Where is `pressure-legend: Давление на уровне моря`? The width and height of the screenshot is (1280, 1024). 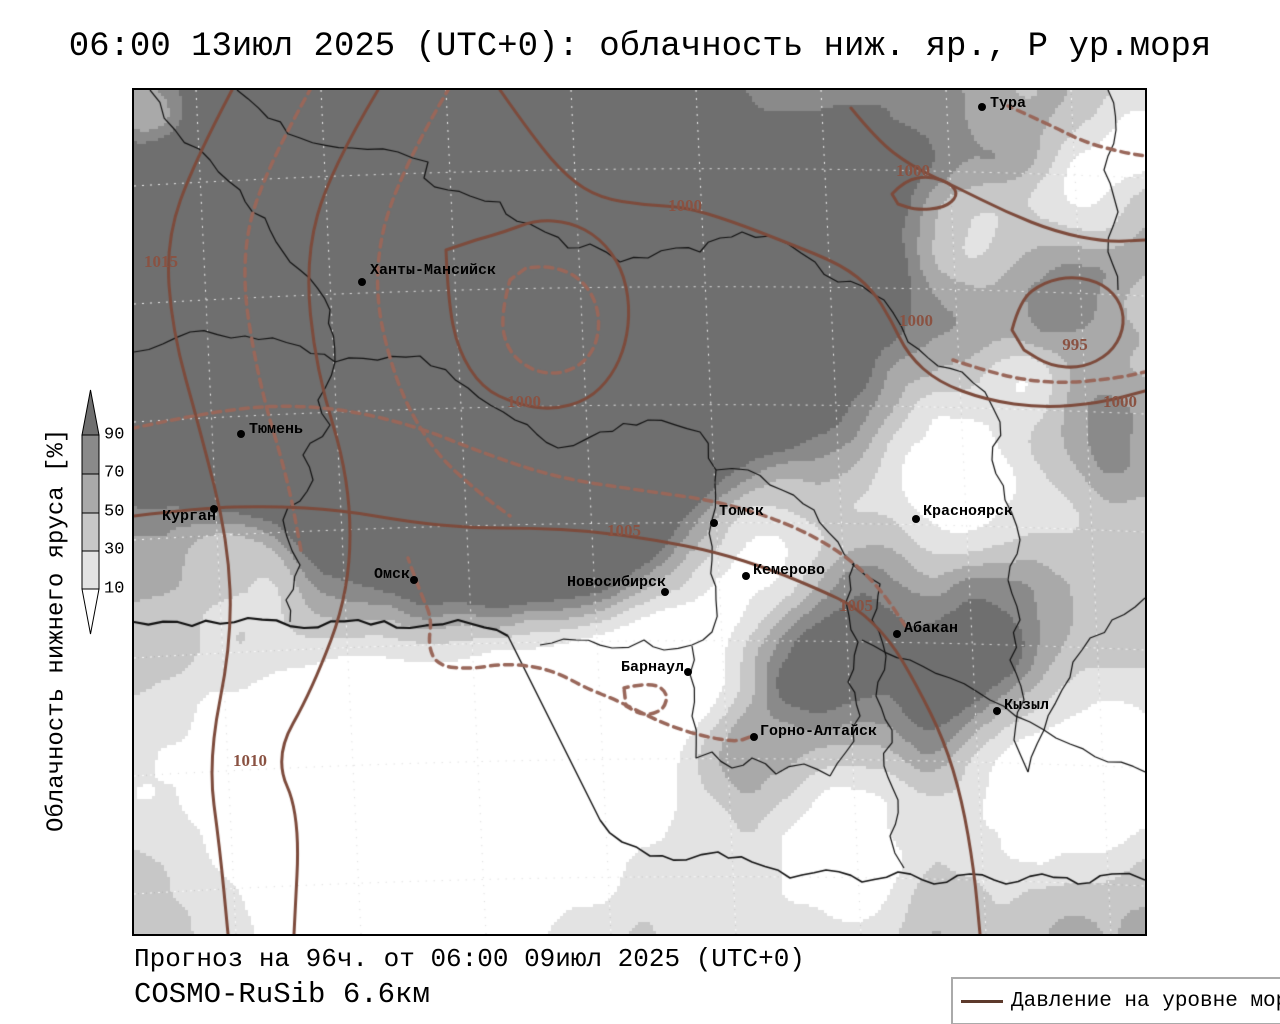 pressure-legend: Давление на уровне моря is located at coordinates (1115, 1000).